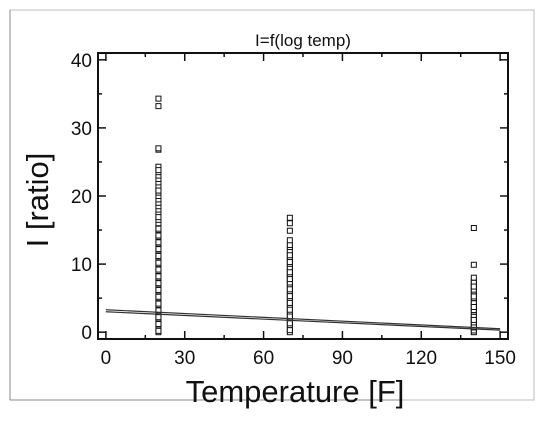 The height and width of the screenshot is (421, 544). I want to click on x-tick-label: 90, so click(342, 358).